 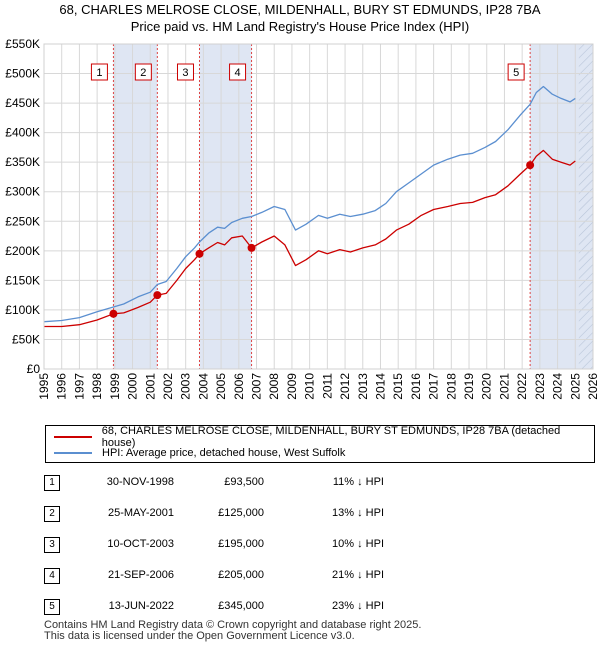 What do you see at coordinates (540, 386) in the screenshot?
I see `x-tick-label: 2023` at bounding box center [540, 386].